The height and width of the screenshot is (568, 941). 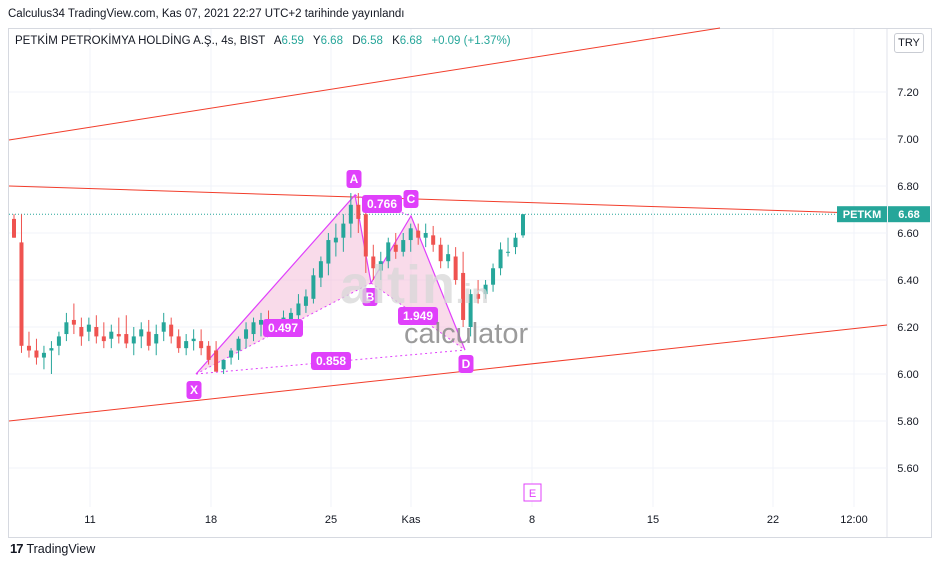 What do you see at coordinates (356, 41) in the screenshot?
I see `legend-low-label: D` at bounding box center [356, 41].